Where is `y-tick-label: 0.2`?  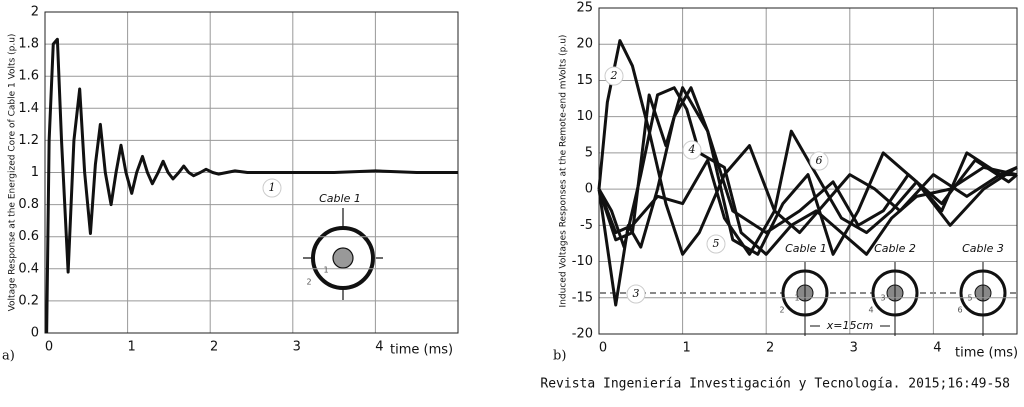 y-tick-label: 0.2 is located at coordinates (28, 300).